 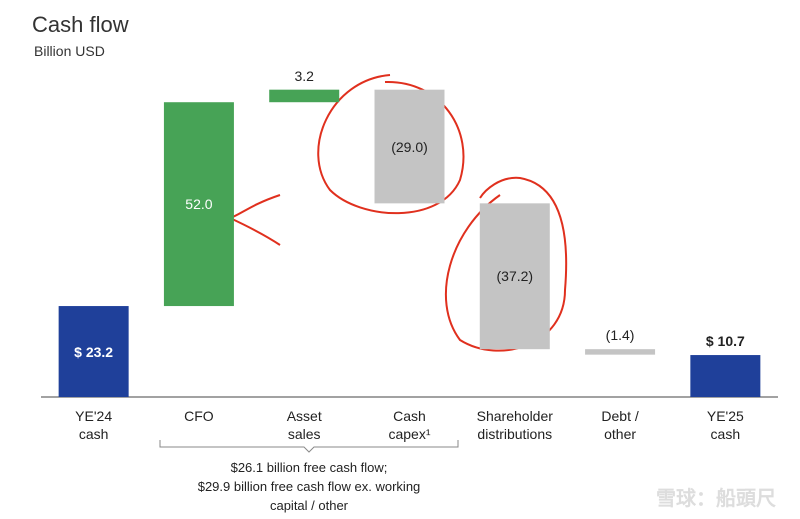 I want to click on chart-subtitle: Billion USD, so click(x=69, y=51).